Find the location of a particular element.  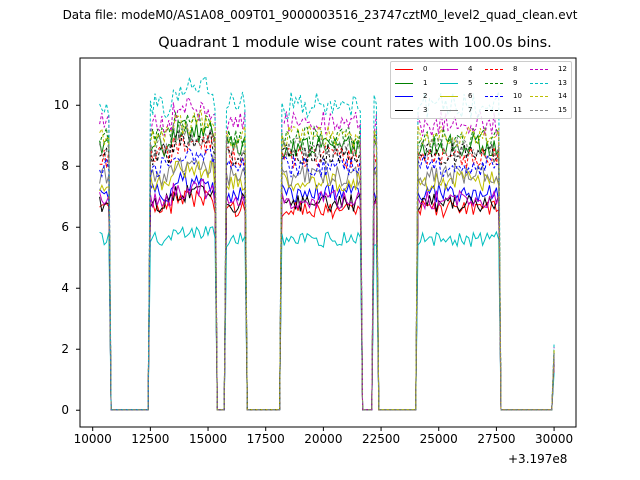

y-tick-label: 8 is located at coordinates (65, 166).